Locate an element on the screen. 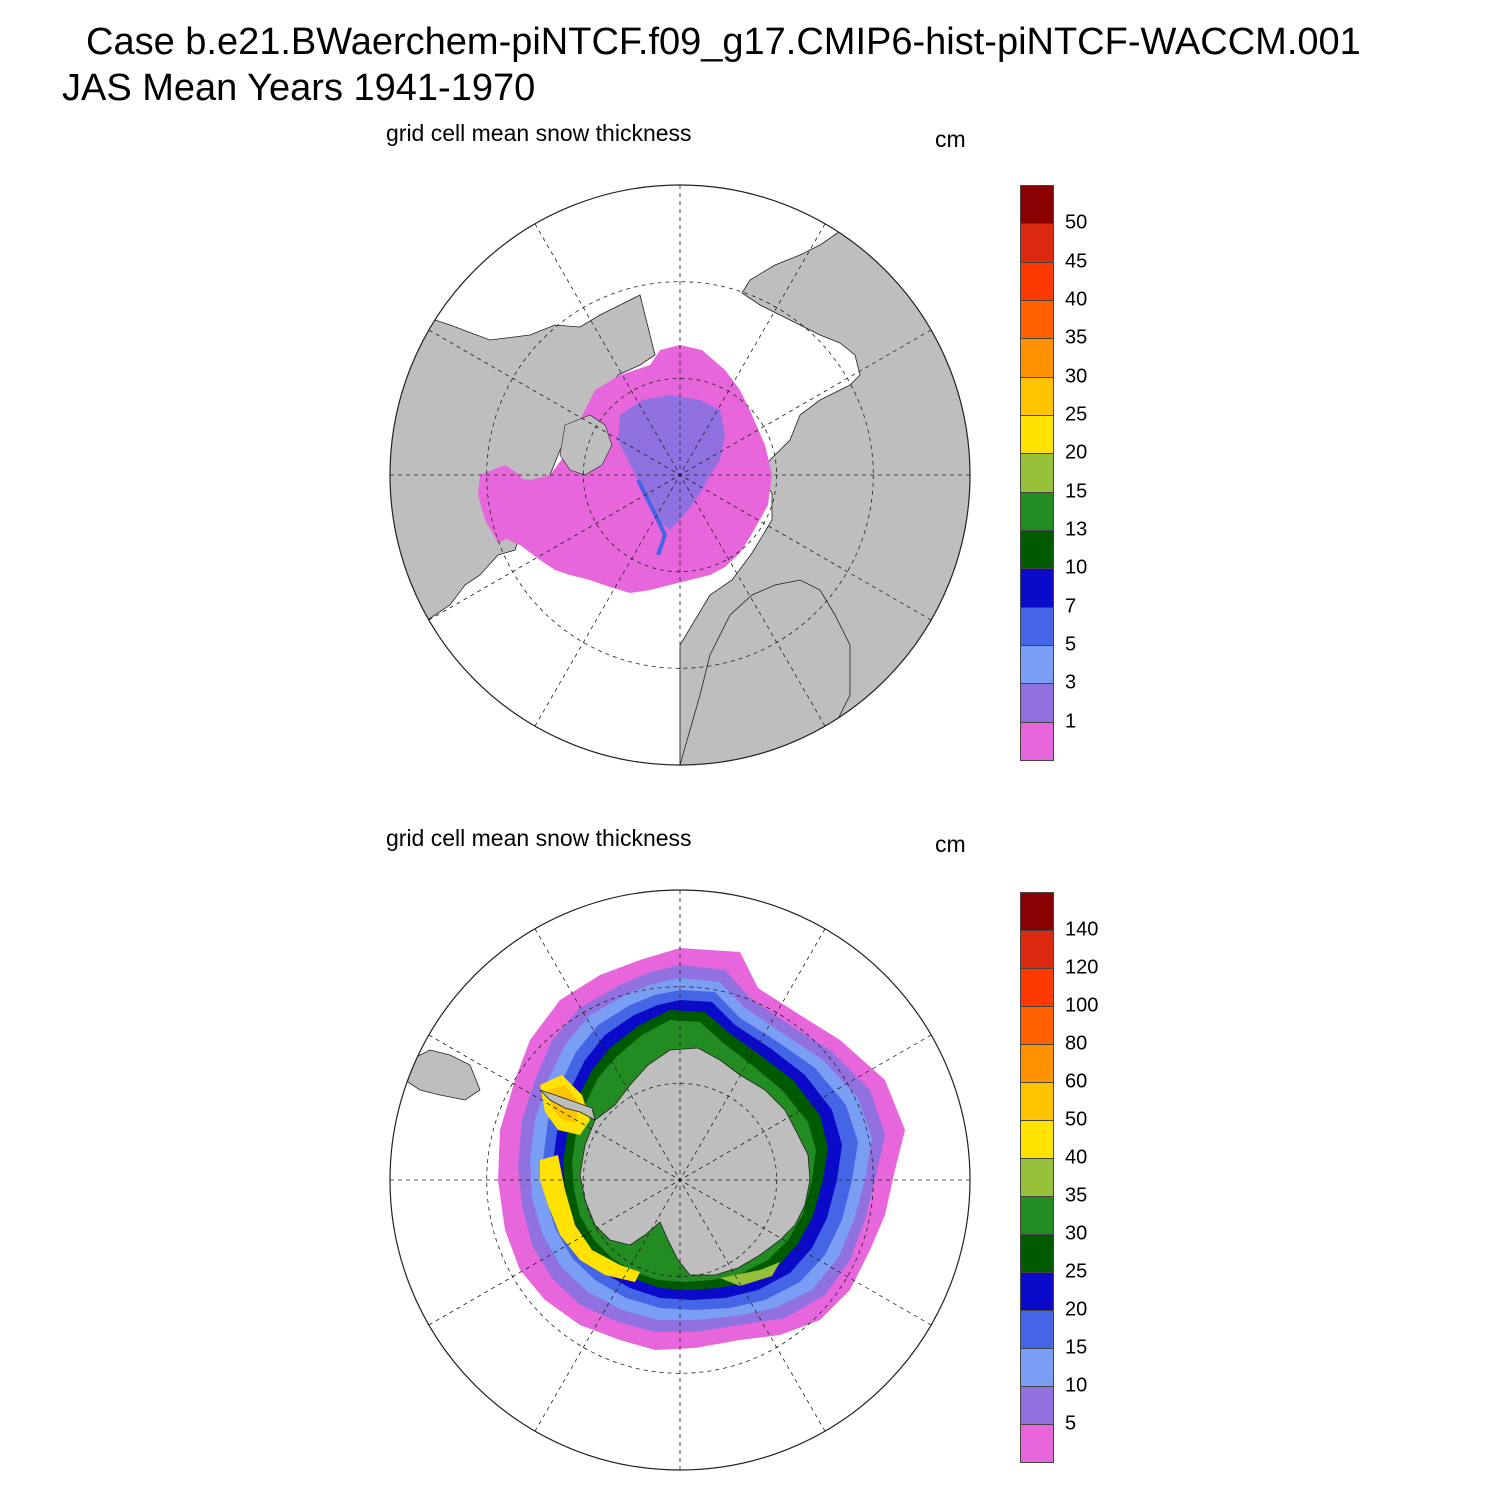 The image size is (1500, 1500). north-colorbar: 1 3 5 7 10 13 15 20 25 30 35 40 45 50 is located at coordinates (1080, 473).